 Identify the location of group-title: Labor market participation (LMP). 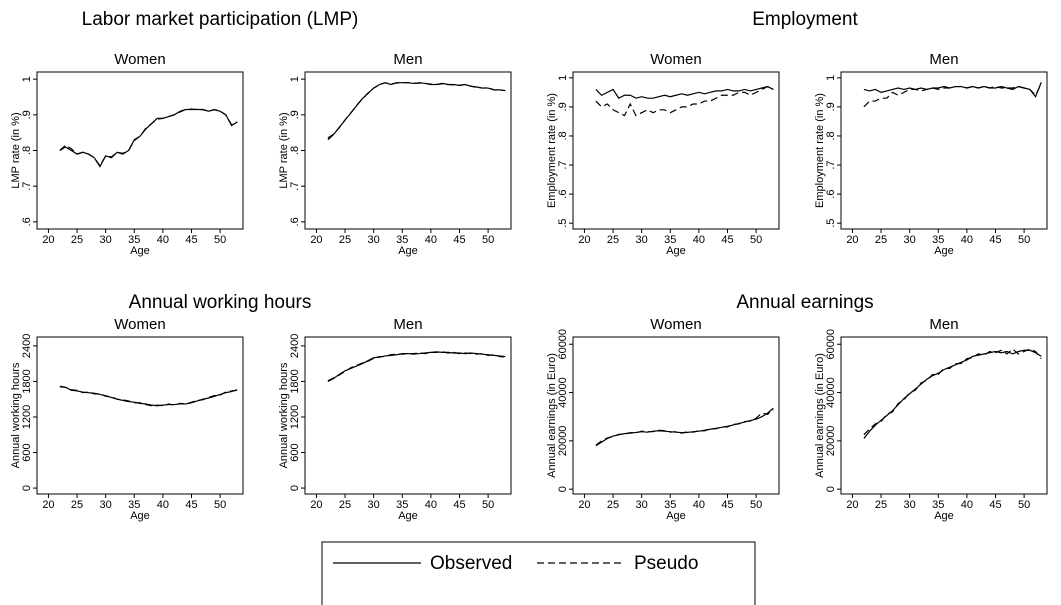
(220, 19).